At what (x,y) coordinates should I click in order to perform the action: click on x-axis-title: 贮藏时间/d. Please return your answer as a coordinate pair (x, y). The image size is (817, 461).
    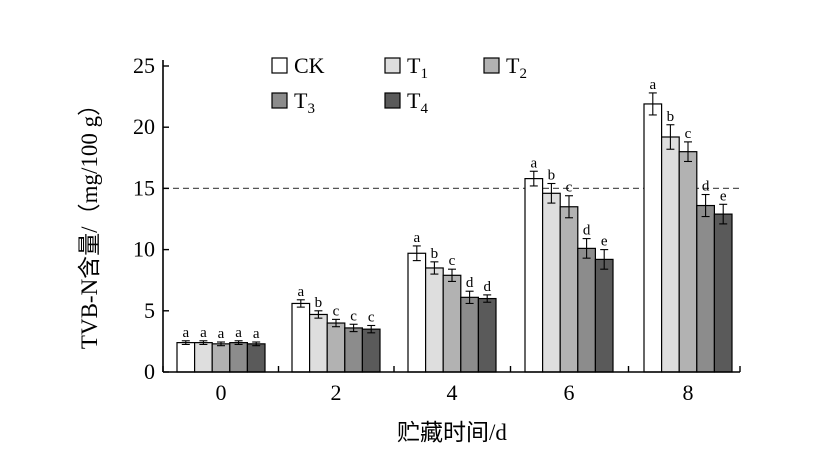
    Looking at the image, I should click on (452, 432).